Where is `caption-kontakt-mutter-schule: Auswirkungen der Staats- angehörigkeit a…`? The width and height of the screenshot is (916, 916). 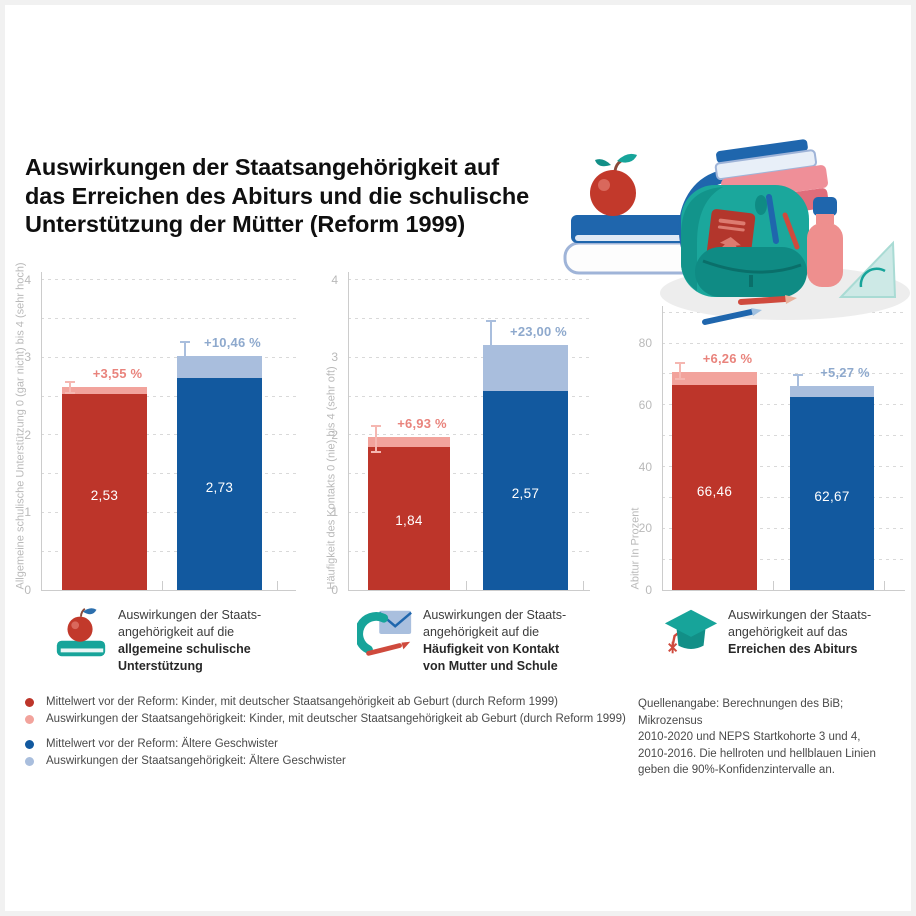 caption-kontakt-mutter-schule: Auswirkungen der Staats- angehörigkeit a… is located at coordinates (460, 639).